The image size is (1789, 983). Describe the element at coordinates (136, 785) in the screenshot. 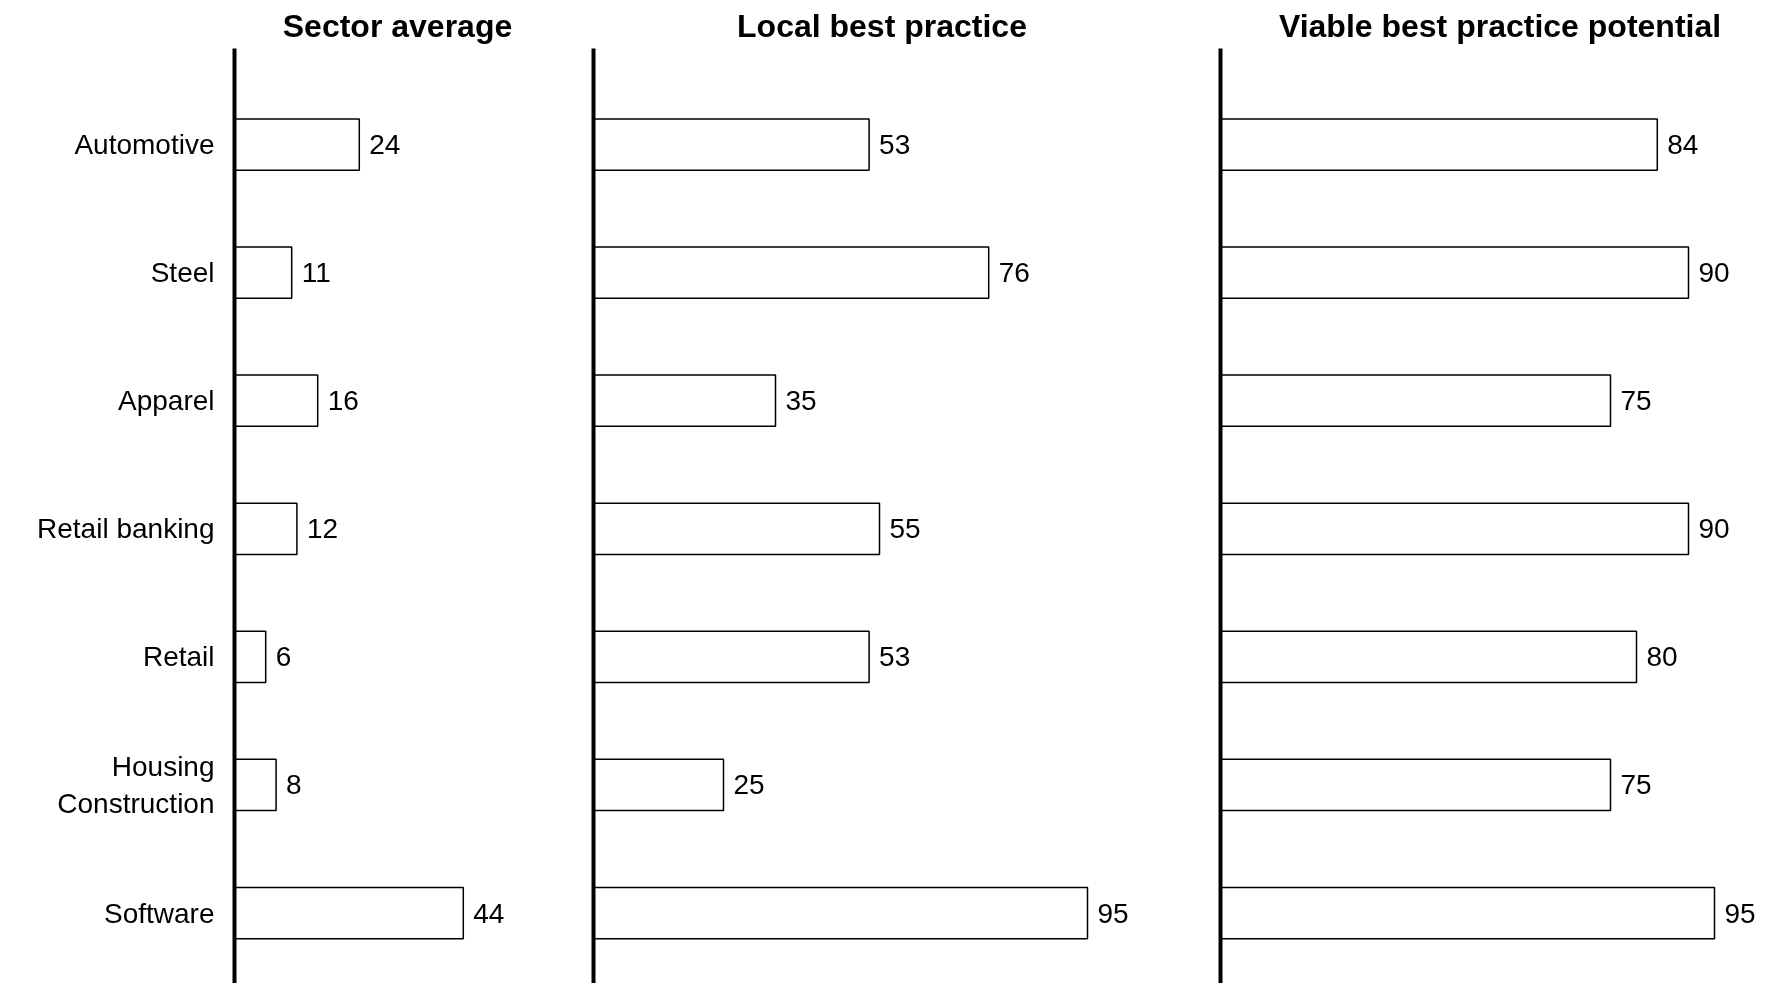

I see `y-tick-label: Housing Construction` at that location.